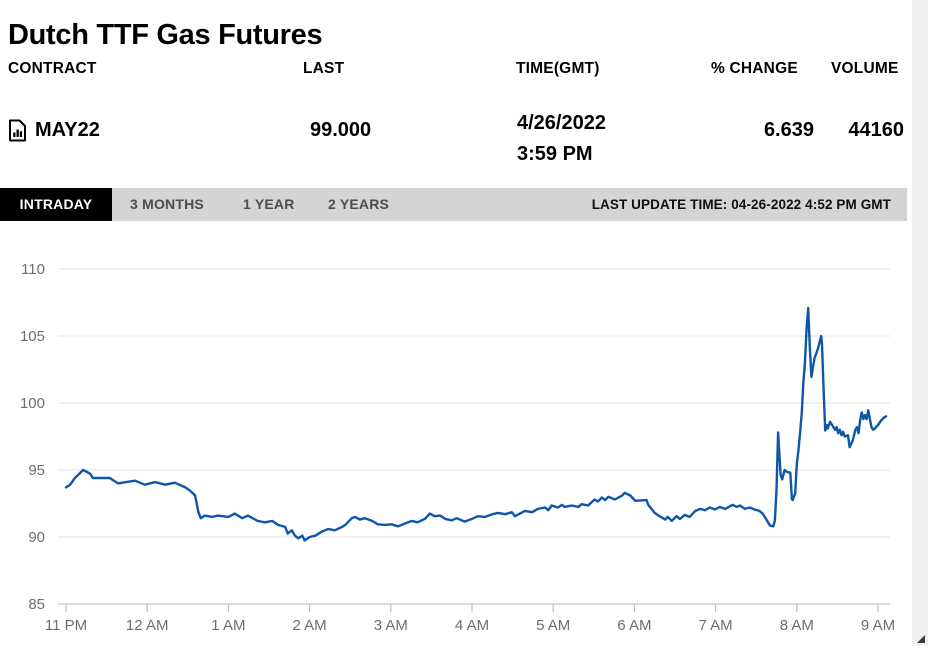  I want to click on y-axis-labels: 85 90 95 100 105 110, so click(32, 437).